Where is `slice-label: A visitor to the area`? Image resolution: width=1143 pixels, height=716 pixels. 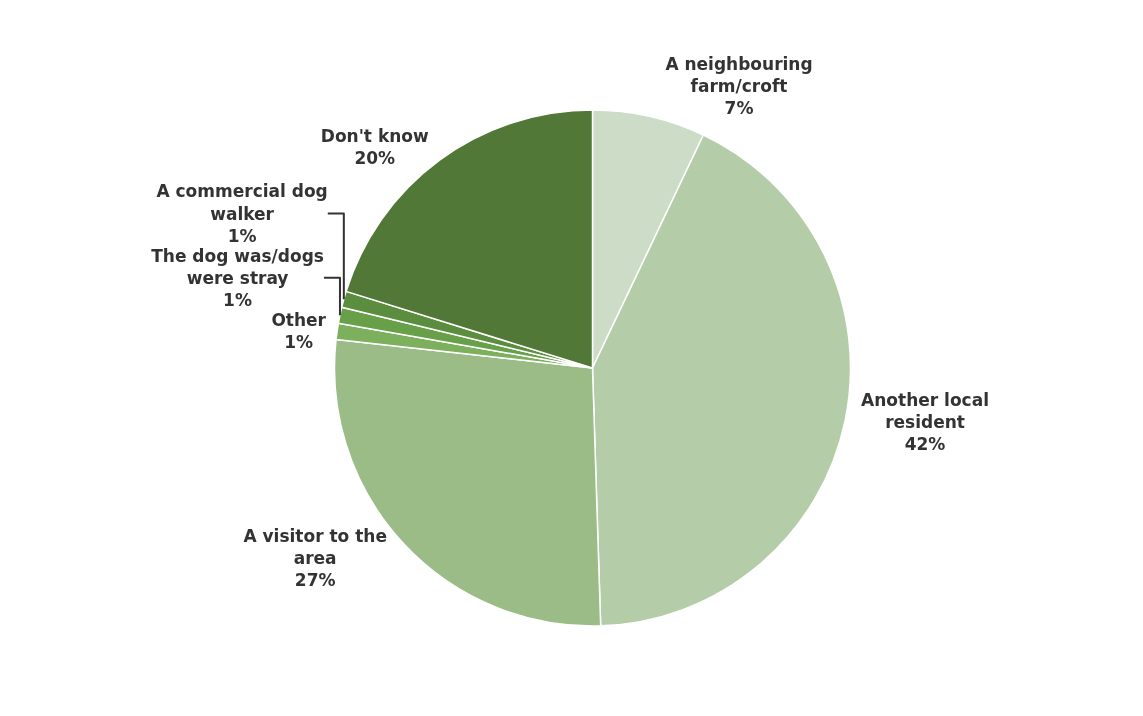 slice-label: A visitor to the area is located at coordinates (315, 546).